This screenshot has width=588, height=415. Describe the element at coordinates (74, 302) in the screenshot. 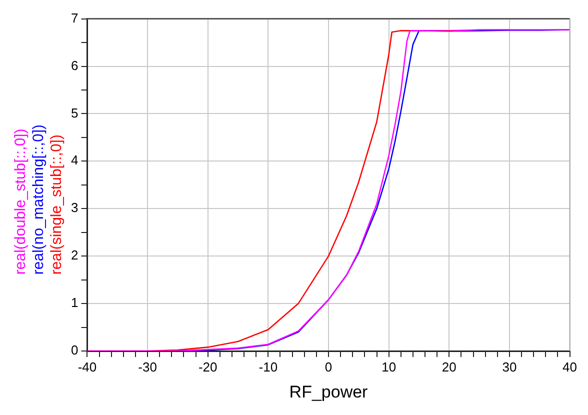

I see `y-tick-label: 1` at that location.